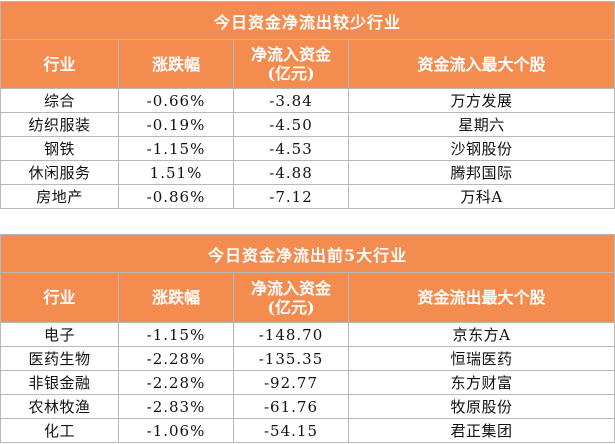 The image size is (615, 444). Describe the element at coordinates (291, 100) in the screenshot. I see `net-flow-cell: -3.84` at that location.